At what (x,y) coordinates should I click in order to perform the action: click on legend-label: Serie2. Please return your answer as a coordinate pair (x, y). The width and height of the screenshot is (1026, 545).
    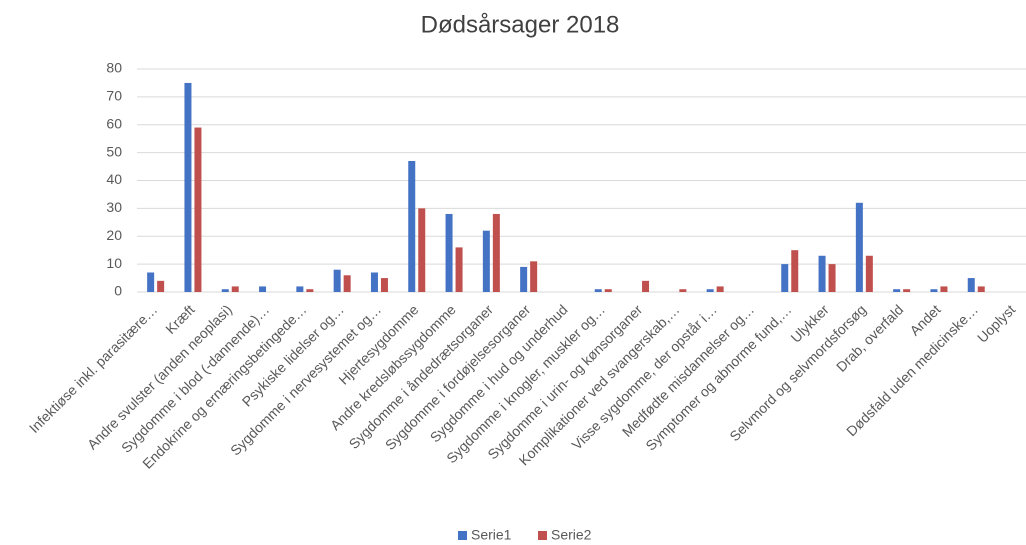
    Looking at the image, I should click on (571, 535).